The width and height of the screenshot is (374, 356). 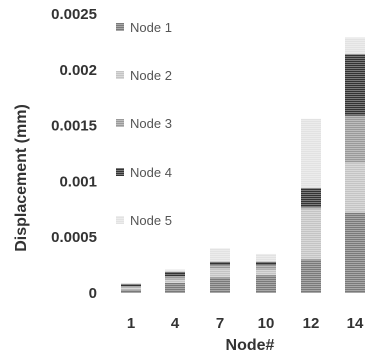 I want to click on y-tick-label: 0.0025, so click(x=74, y=14).